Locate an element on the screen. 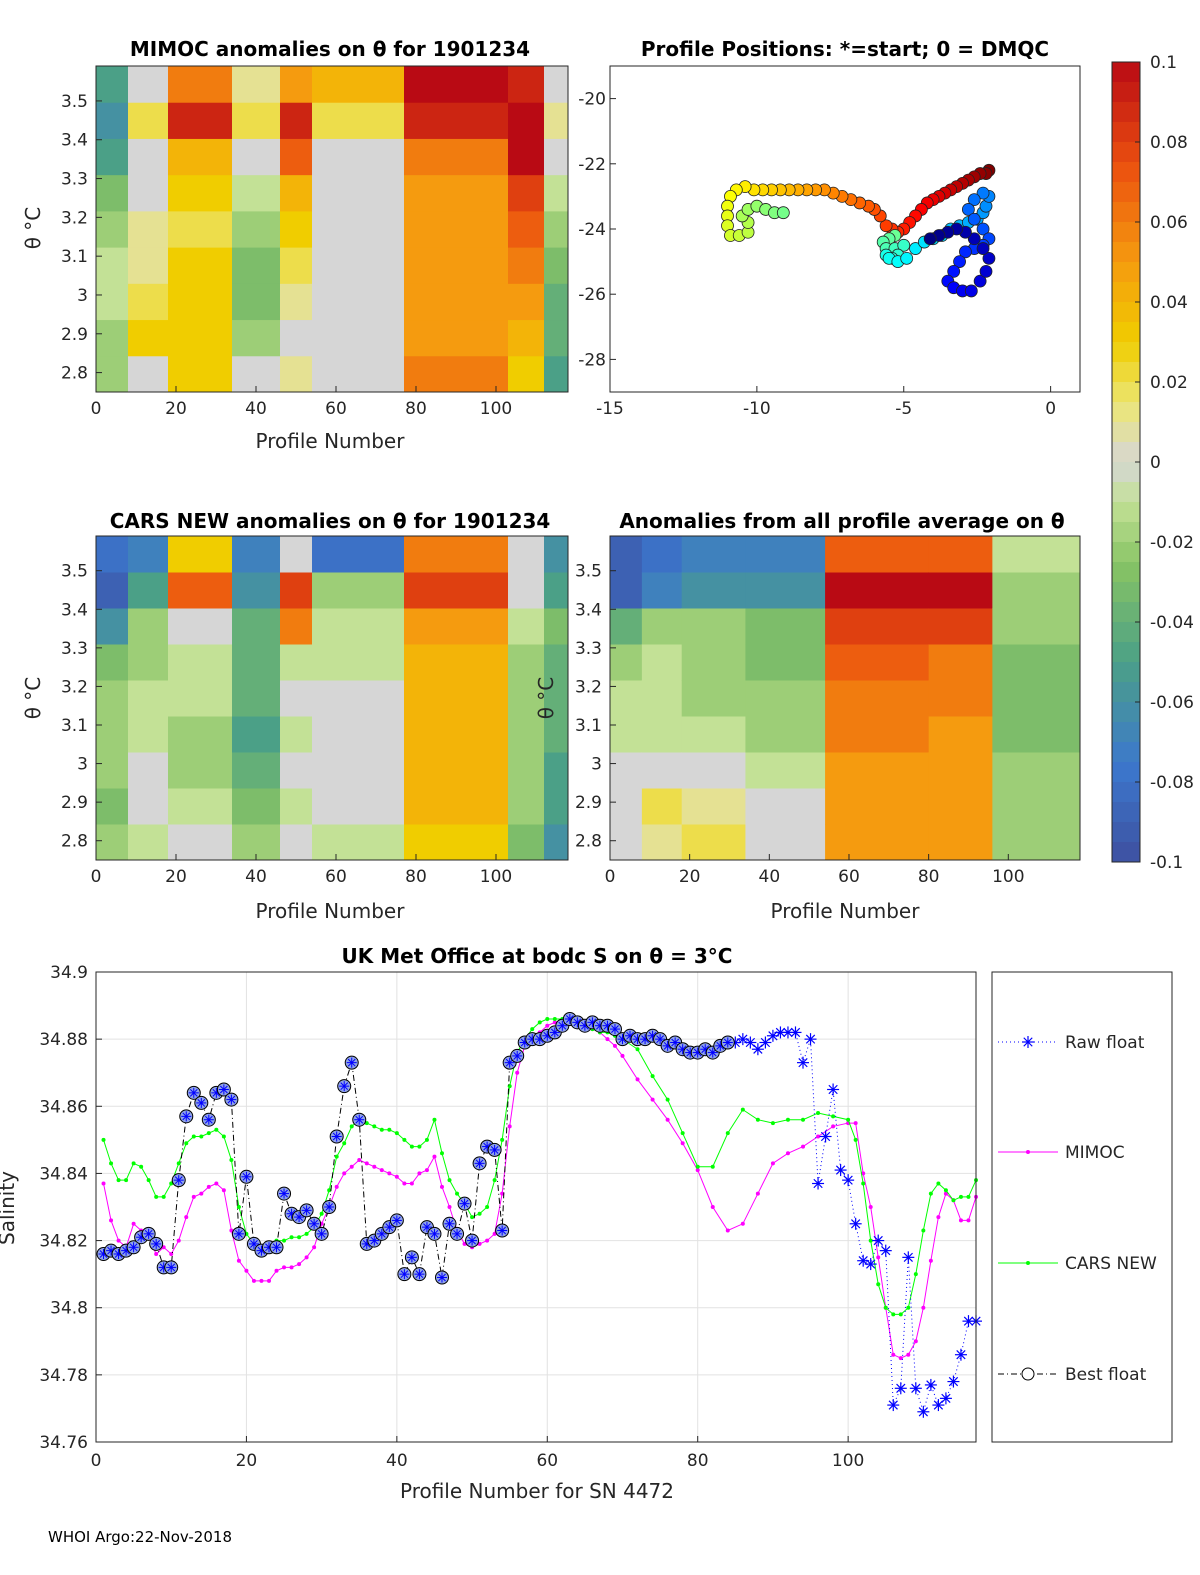  average-ylabel: θ °C is located at coordinates (546, 698).